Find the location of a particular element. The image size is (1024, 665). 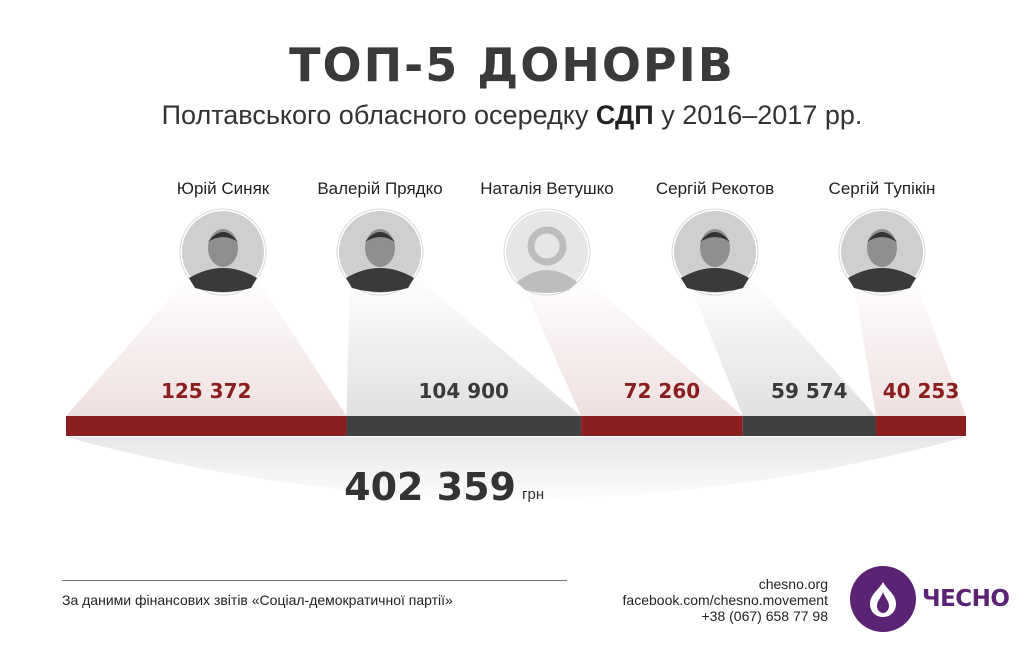

contact-facebook: facebook.com/chesno.movement is located at coordinates (725, 600).